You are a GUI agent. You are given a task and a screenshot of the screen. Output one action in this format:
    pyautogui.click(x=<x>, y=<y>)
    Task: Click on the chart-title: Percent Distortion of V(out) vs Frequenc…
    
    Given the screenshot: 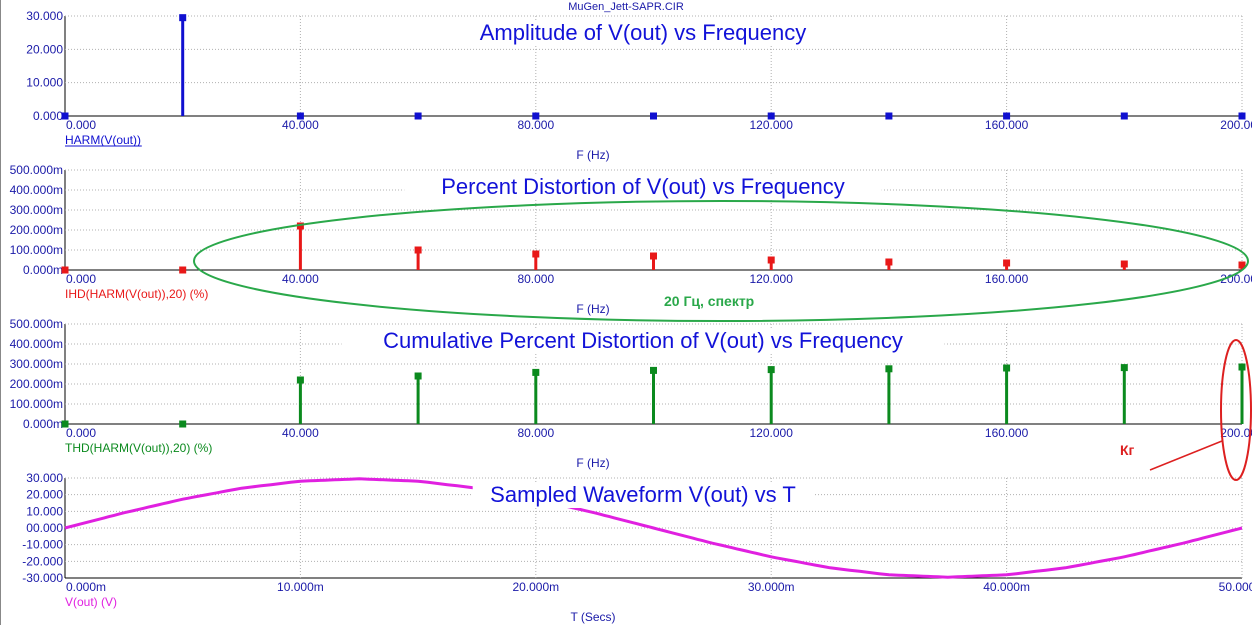 What is the action you would take?
    pyautogui.click(x=643, y=186)
    